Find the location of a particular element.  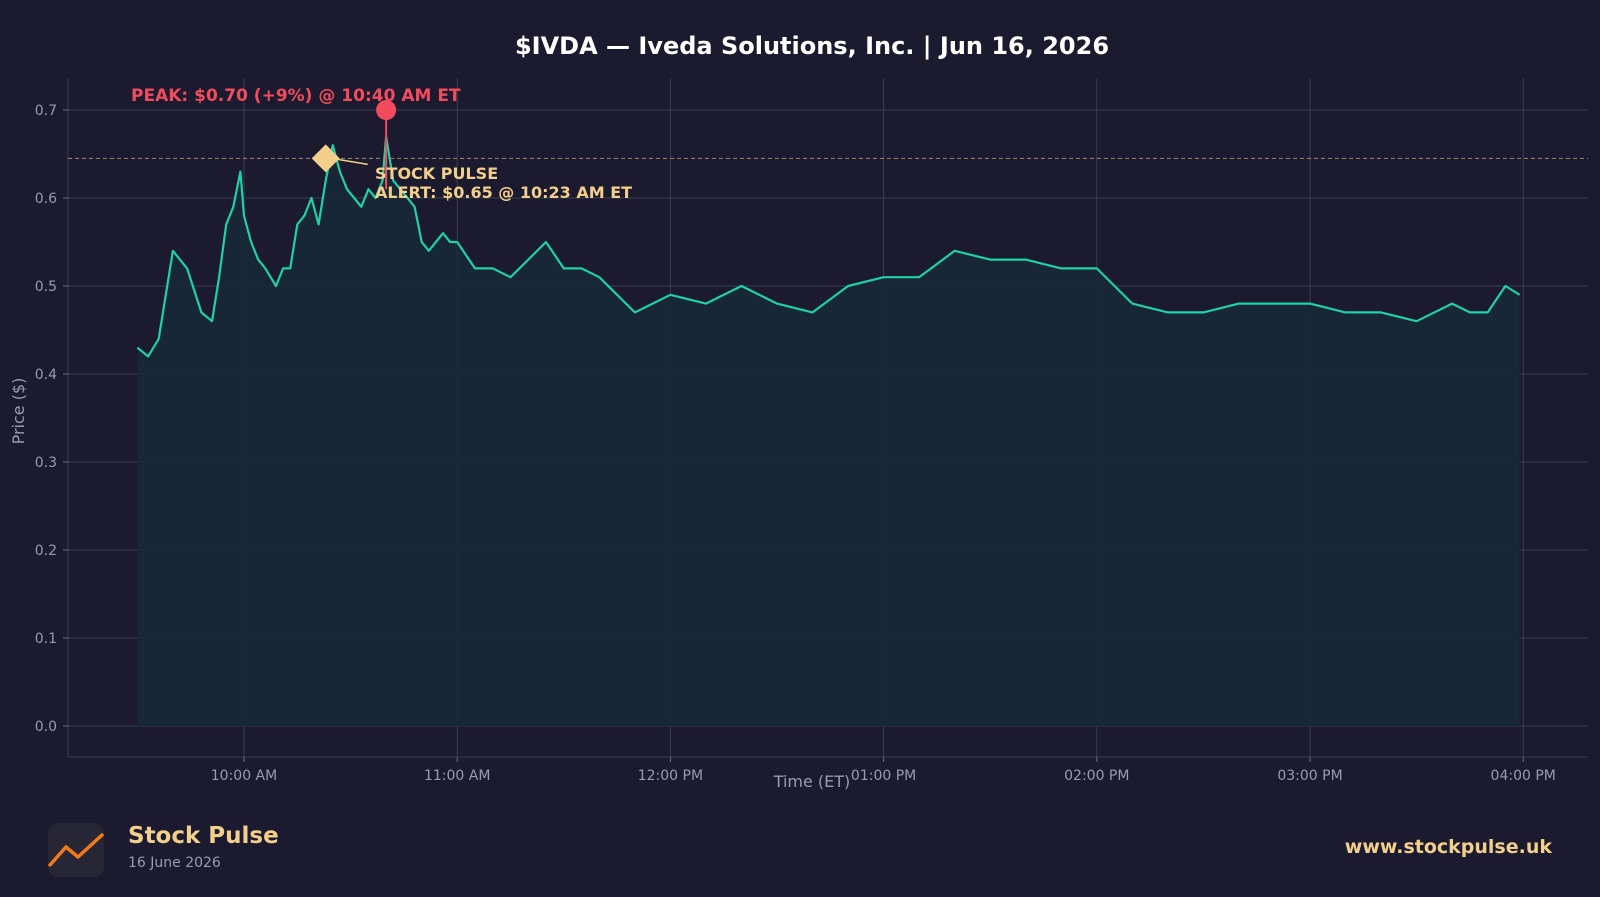

y-tick-label: 0.3 is located at coordinates (46, 463).